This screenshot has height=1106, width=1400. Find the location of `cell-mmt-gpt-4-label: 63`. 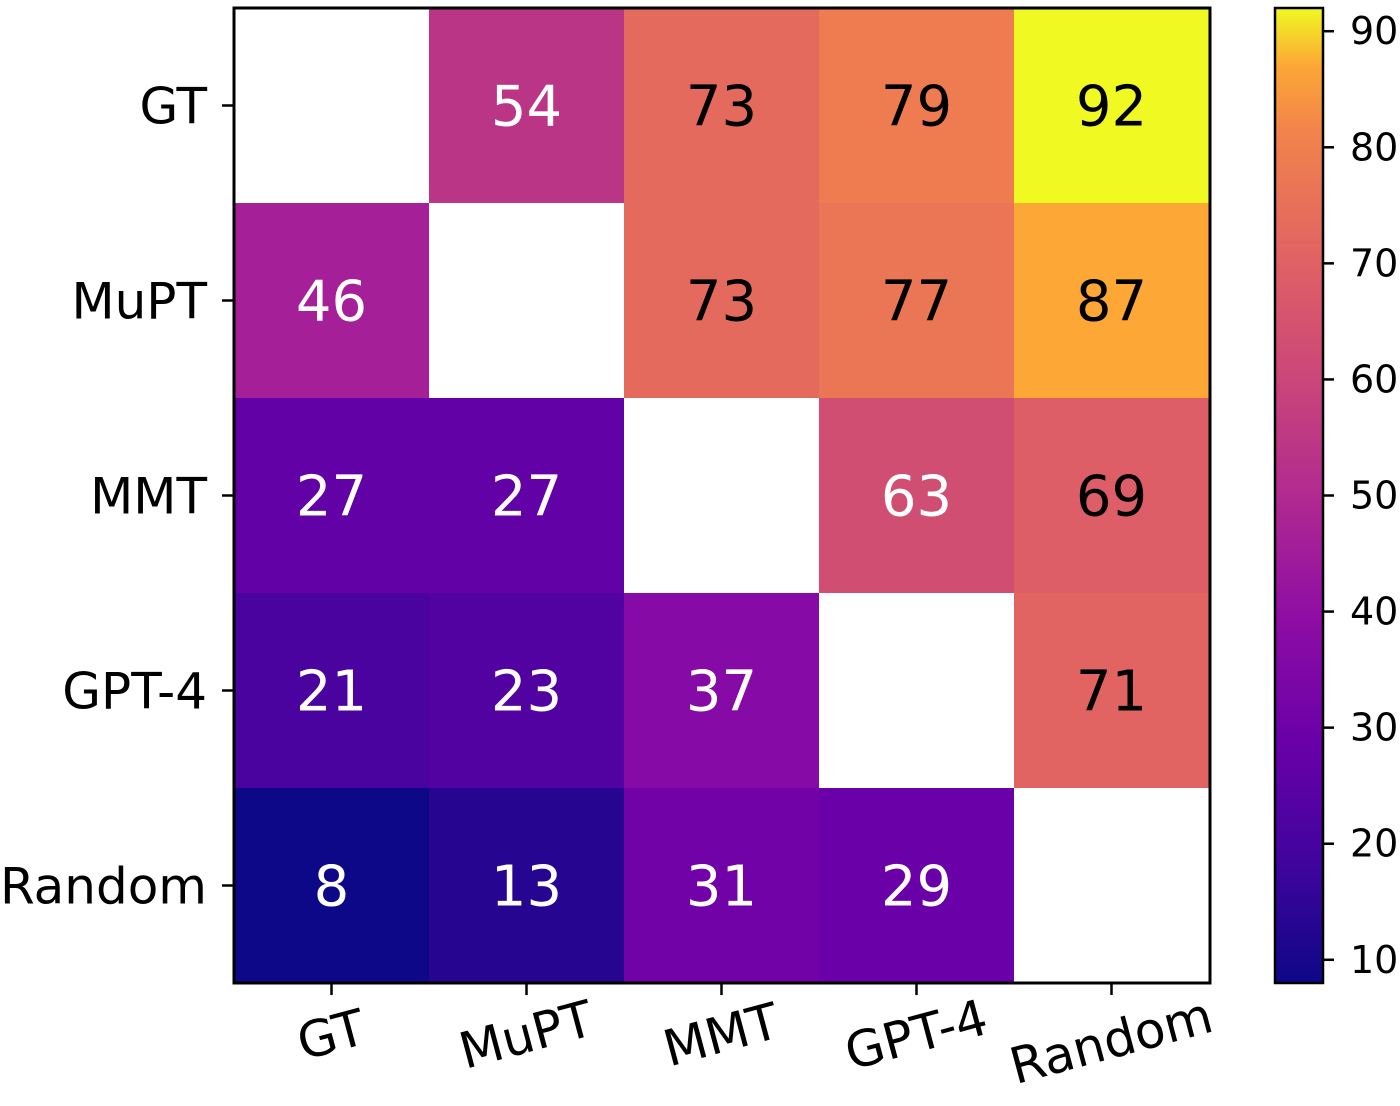

cell-mmt-gpt-4-label: 63 is located at coordinates (916, 497).